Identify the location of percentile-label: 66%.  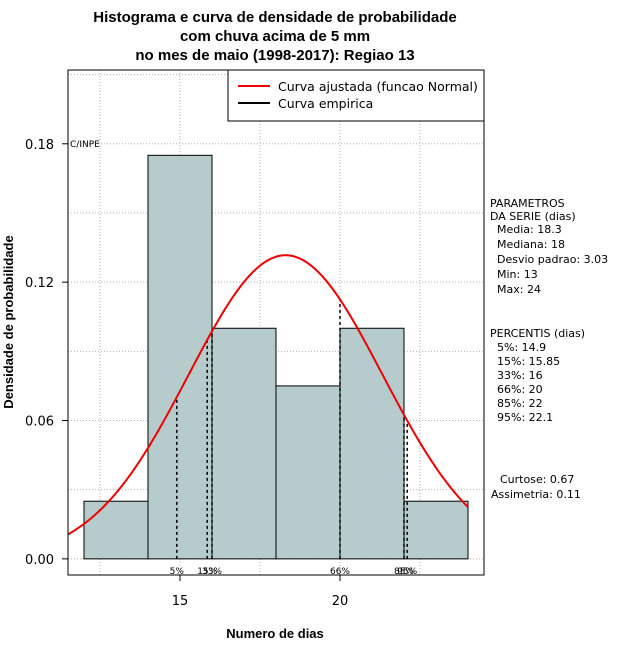
(340, 572).